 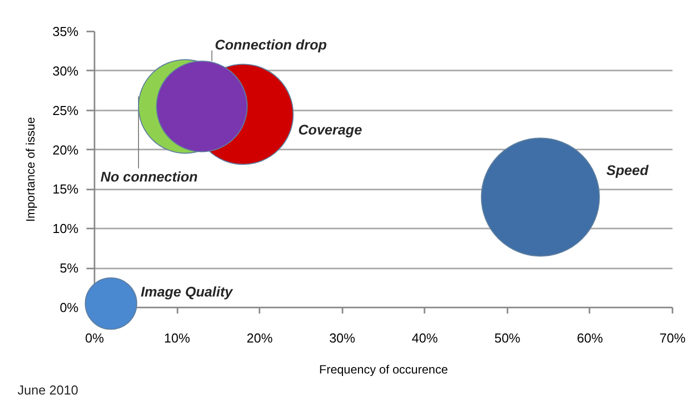 What do you see at coordinates (65, 110) in the screenshot?
I see `y-tick-label: 25%` at bounding box center [65, 110].